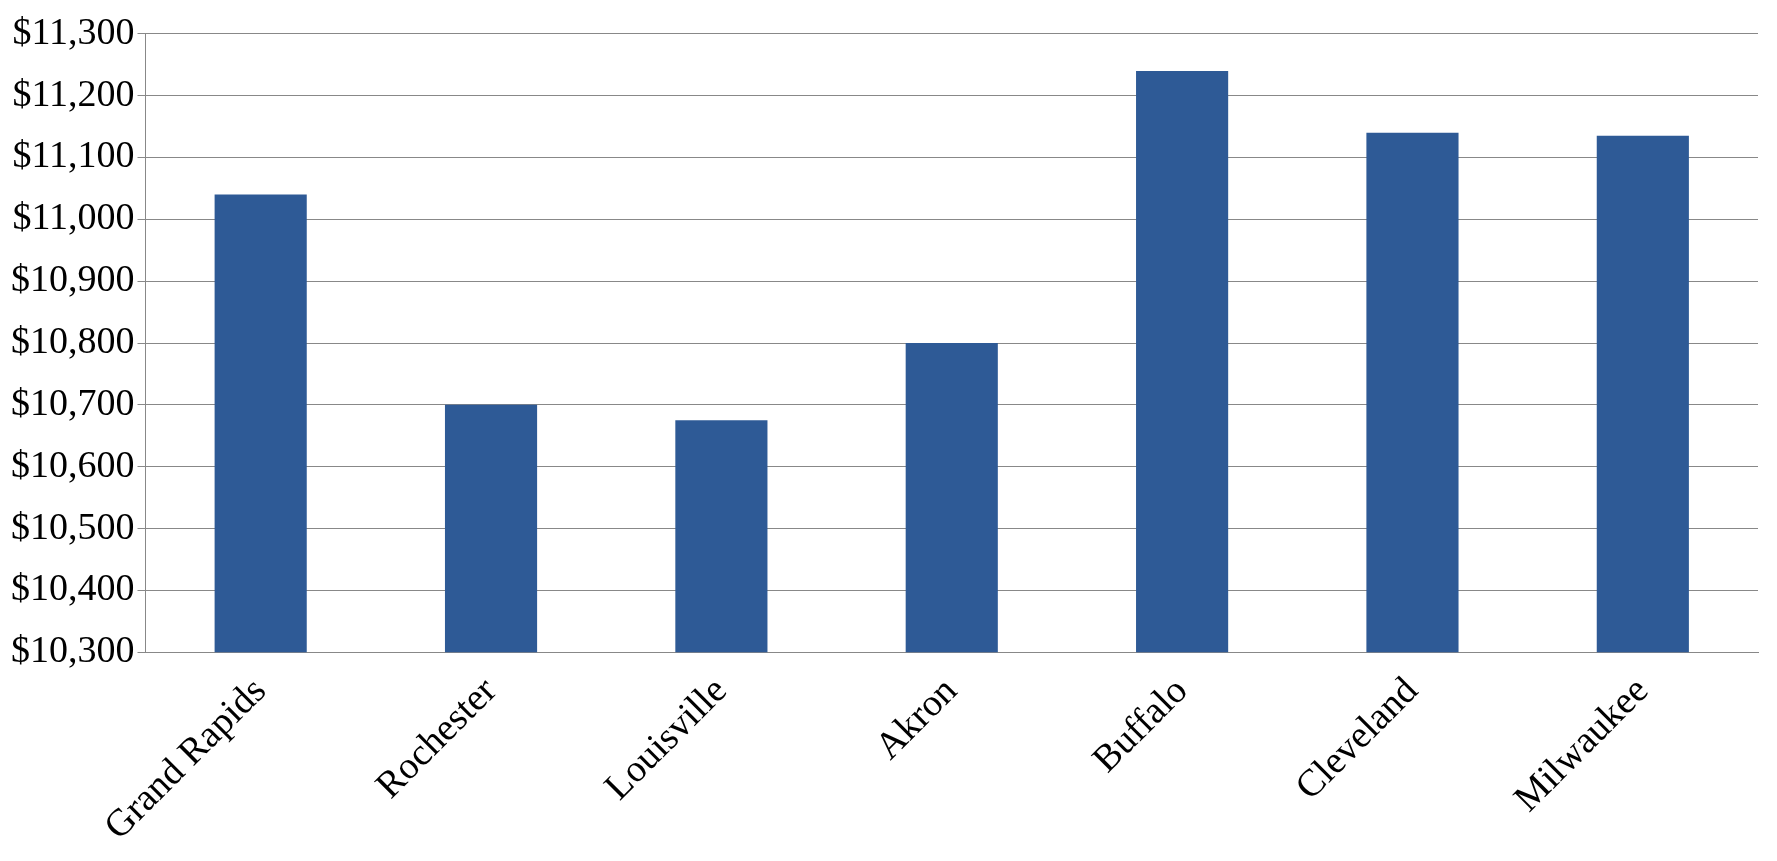 The width and height of the screenshot is (1777, 861). What do you see at coordinates (73, 216) in the screenshot?
I see `y-tick-label: $11,000` at bounding box center [73, 216].